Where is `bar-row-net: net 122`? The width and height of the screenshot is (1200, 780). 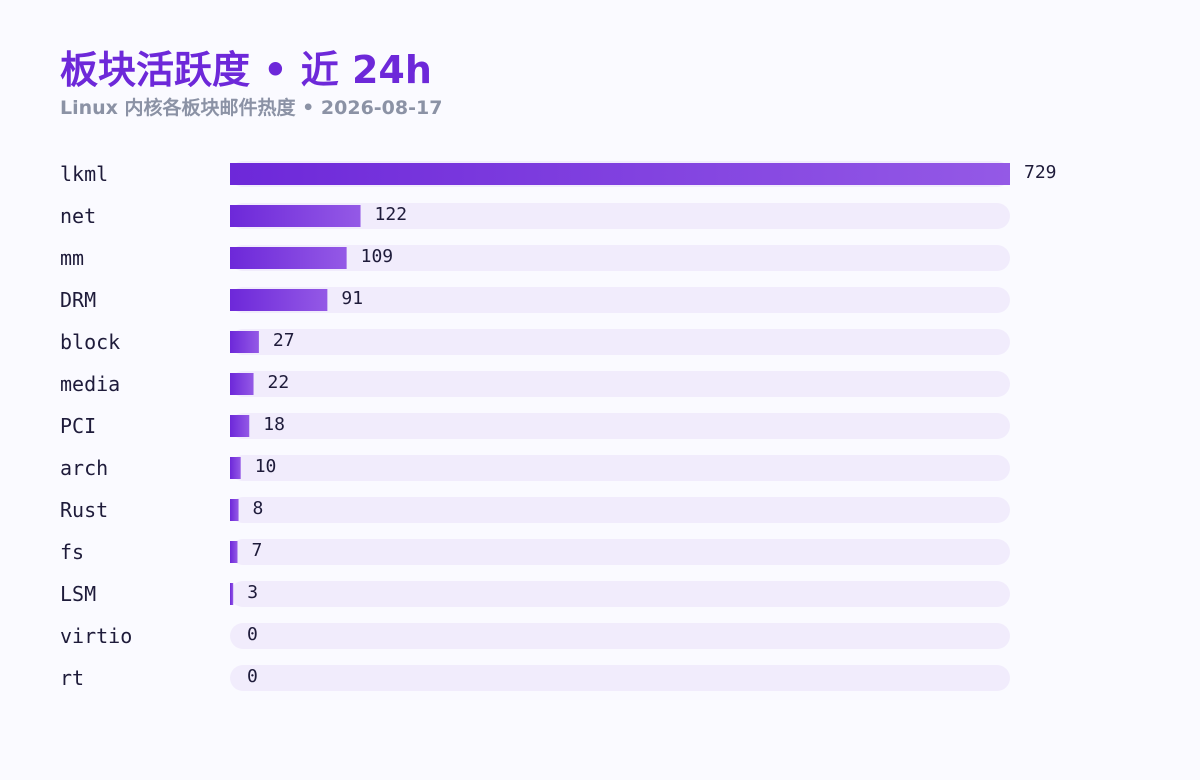 bar-row-net: net 122 is located at coordinates (535, 216).